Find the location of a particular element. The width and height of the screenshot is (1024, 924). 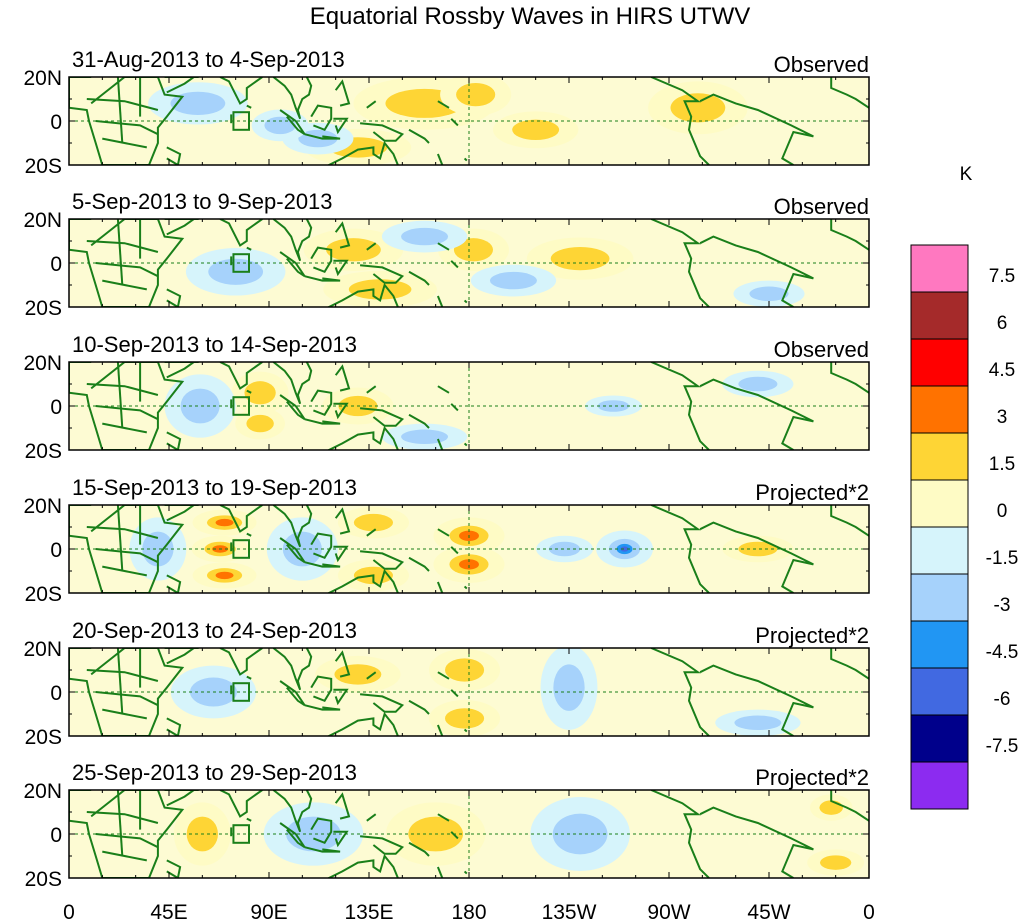

colorbar-tick-label: -4.5 is located at coordinates (1002, 652).